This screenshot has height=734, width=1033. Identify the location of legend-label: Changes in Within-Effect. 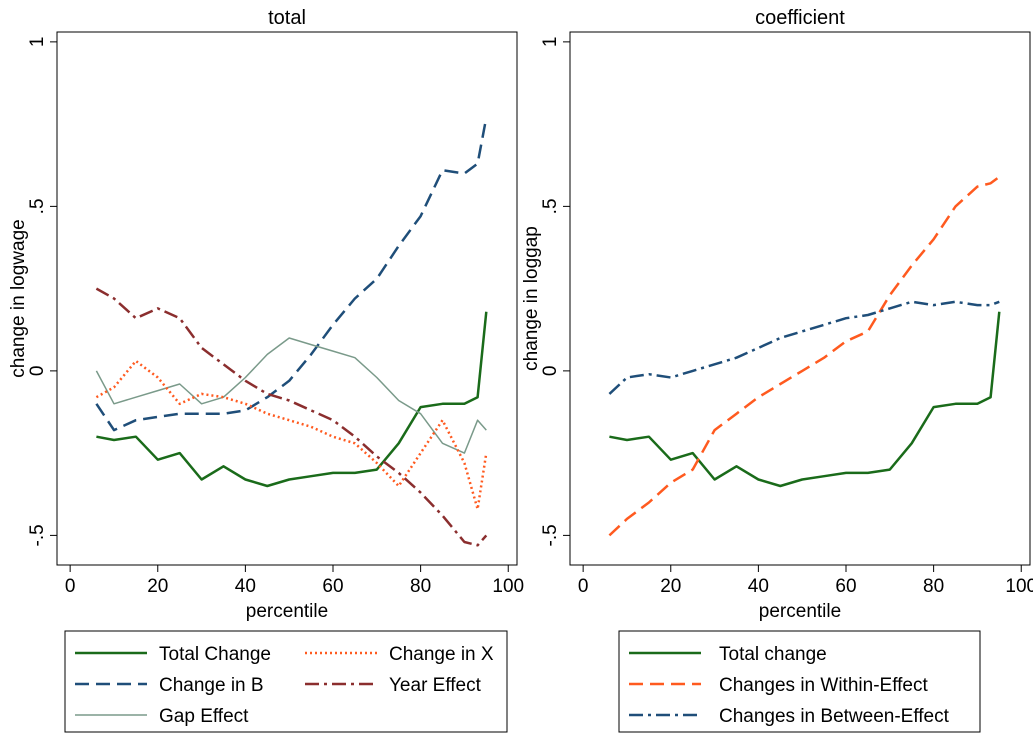
(823, 685).